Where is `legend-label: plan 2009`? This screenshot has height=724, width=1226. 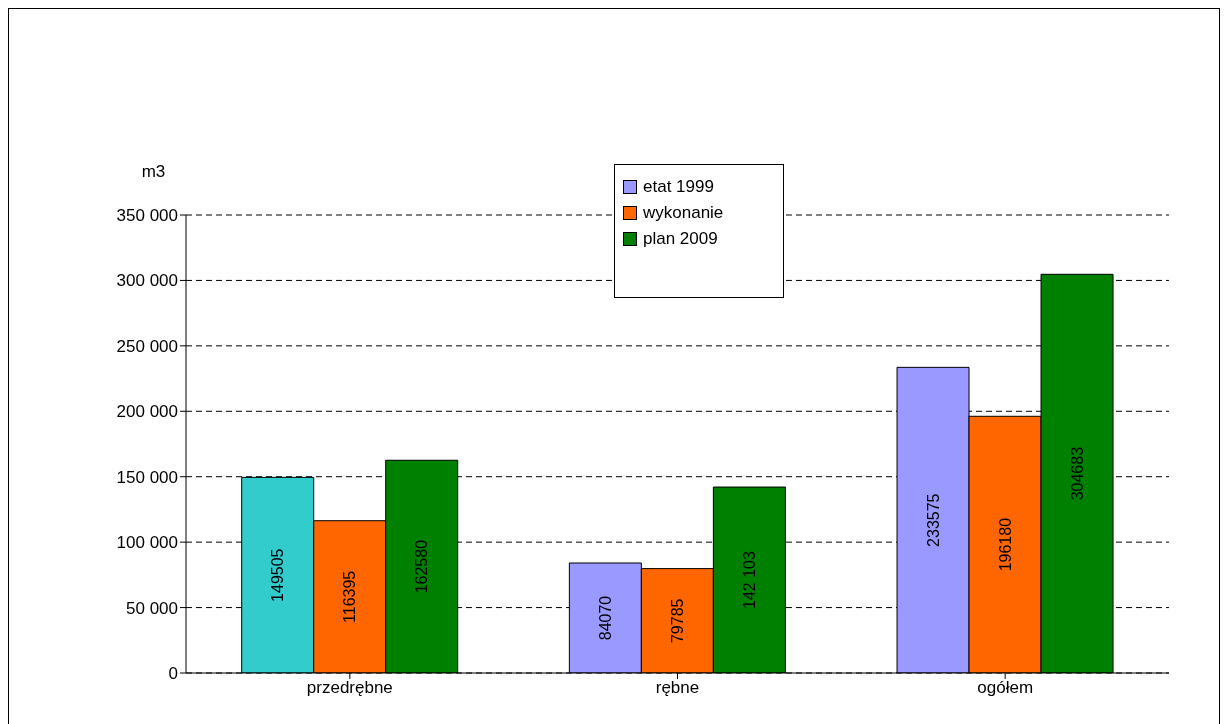
legend-label: plan 2009 is located at coordinates (680, 239).